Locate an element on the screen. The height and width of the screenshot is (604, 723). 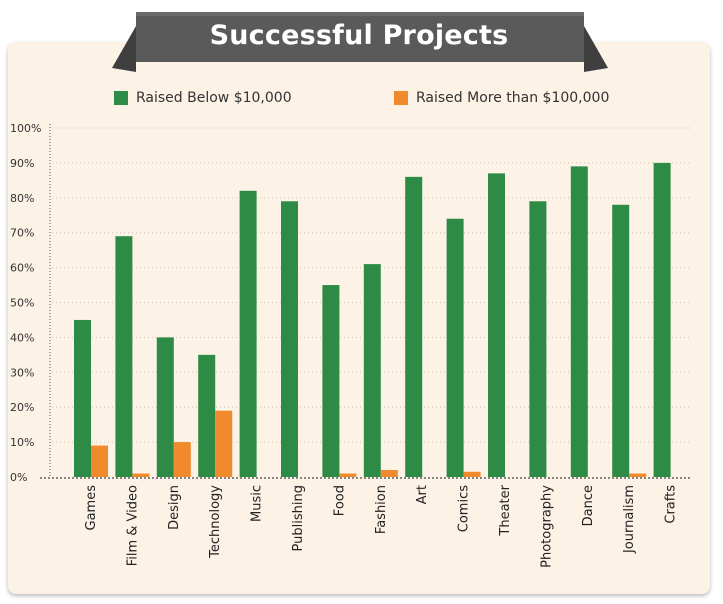
x-tick-label: Music is located at coordinates (257, 503).